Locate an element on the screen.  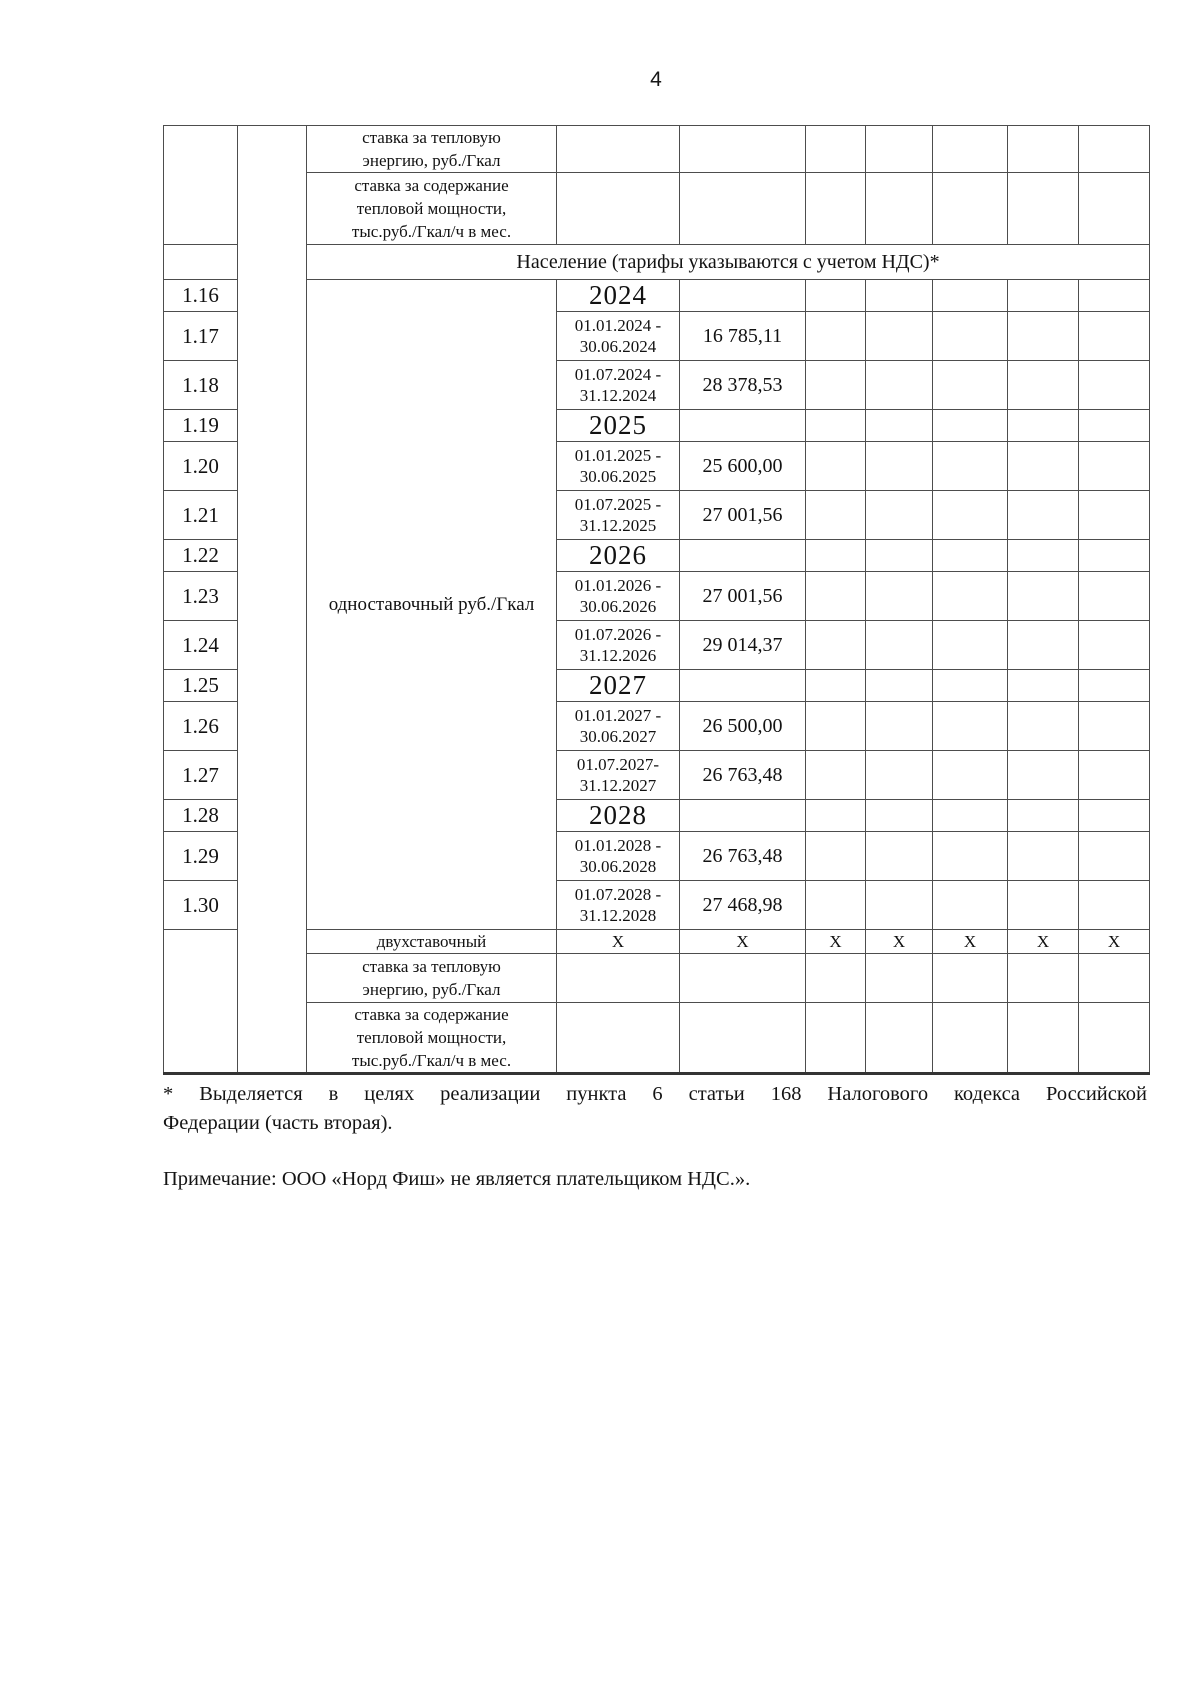
tariff-value-cell: 16 785,11 is located at coordinates (742, 336).